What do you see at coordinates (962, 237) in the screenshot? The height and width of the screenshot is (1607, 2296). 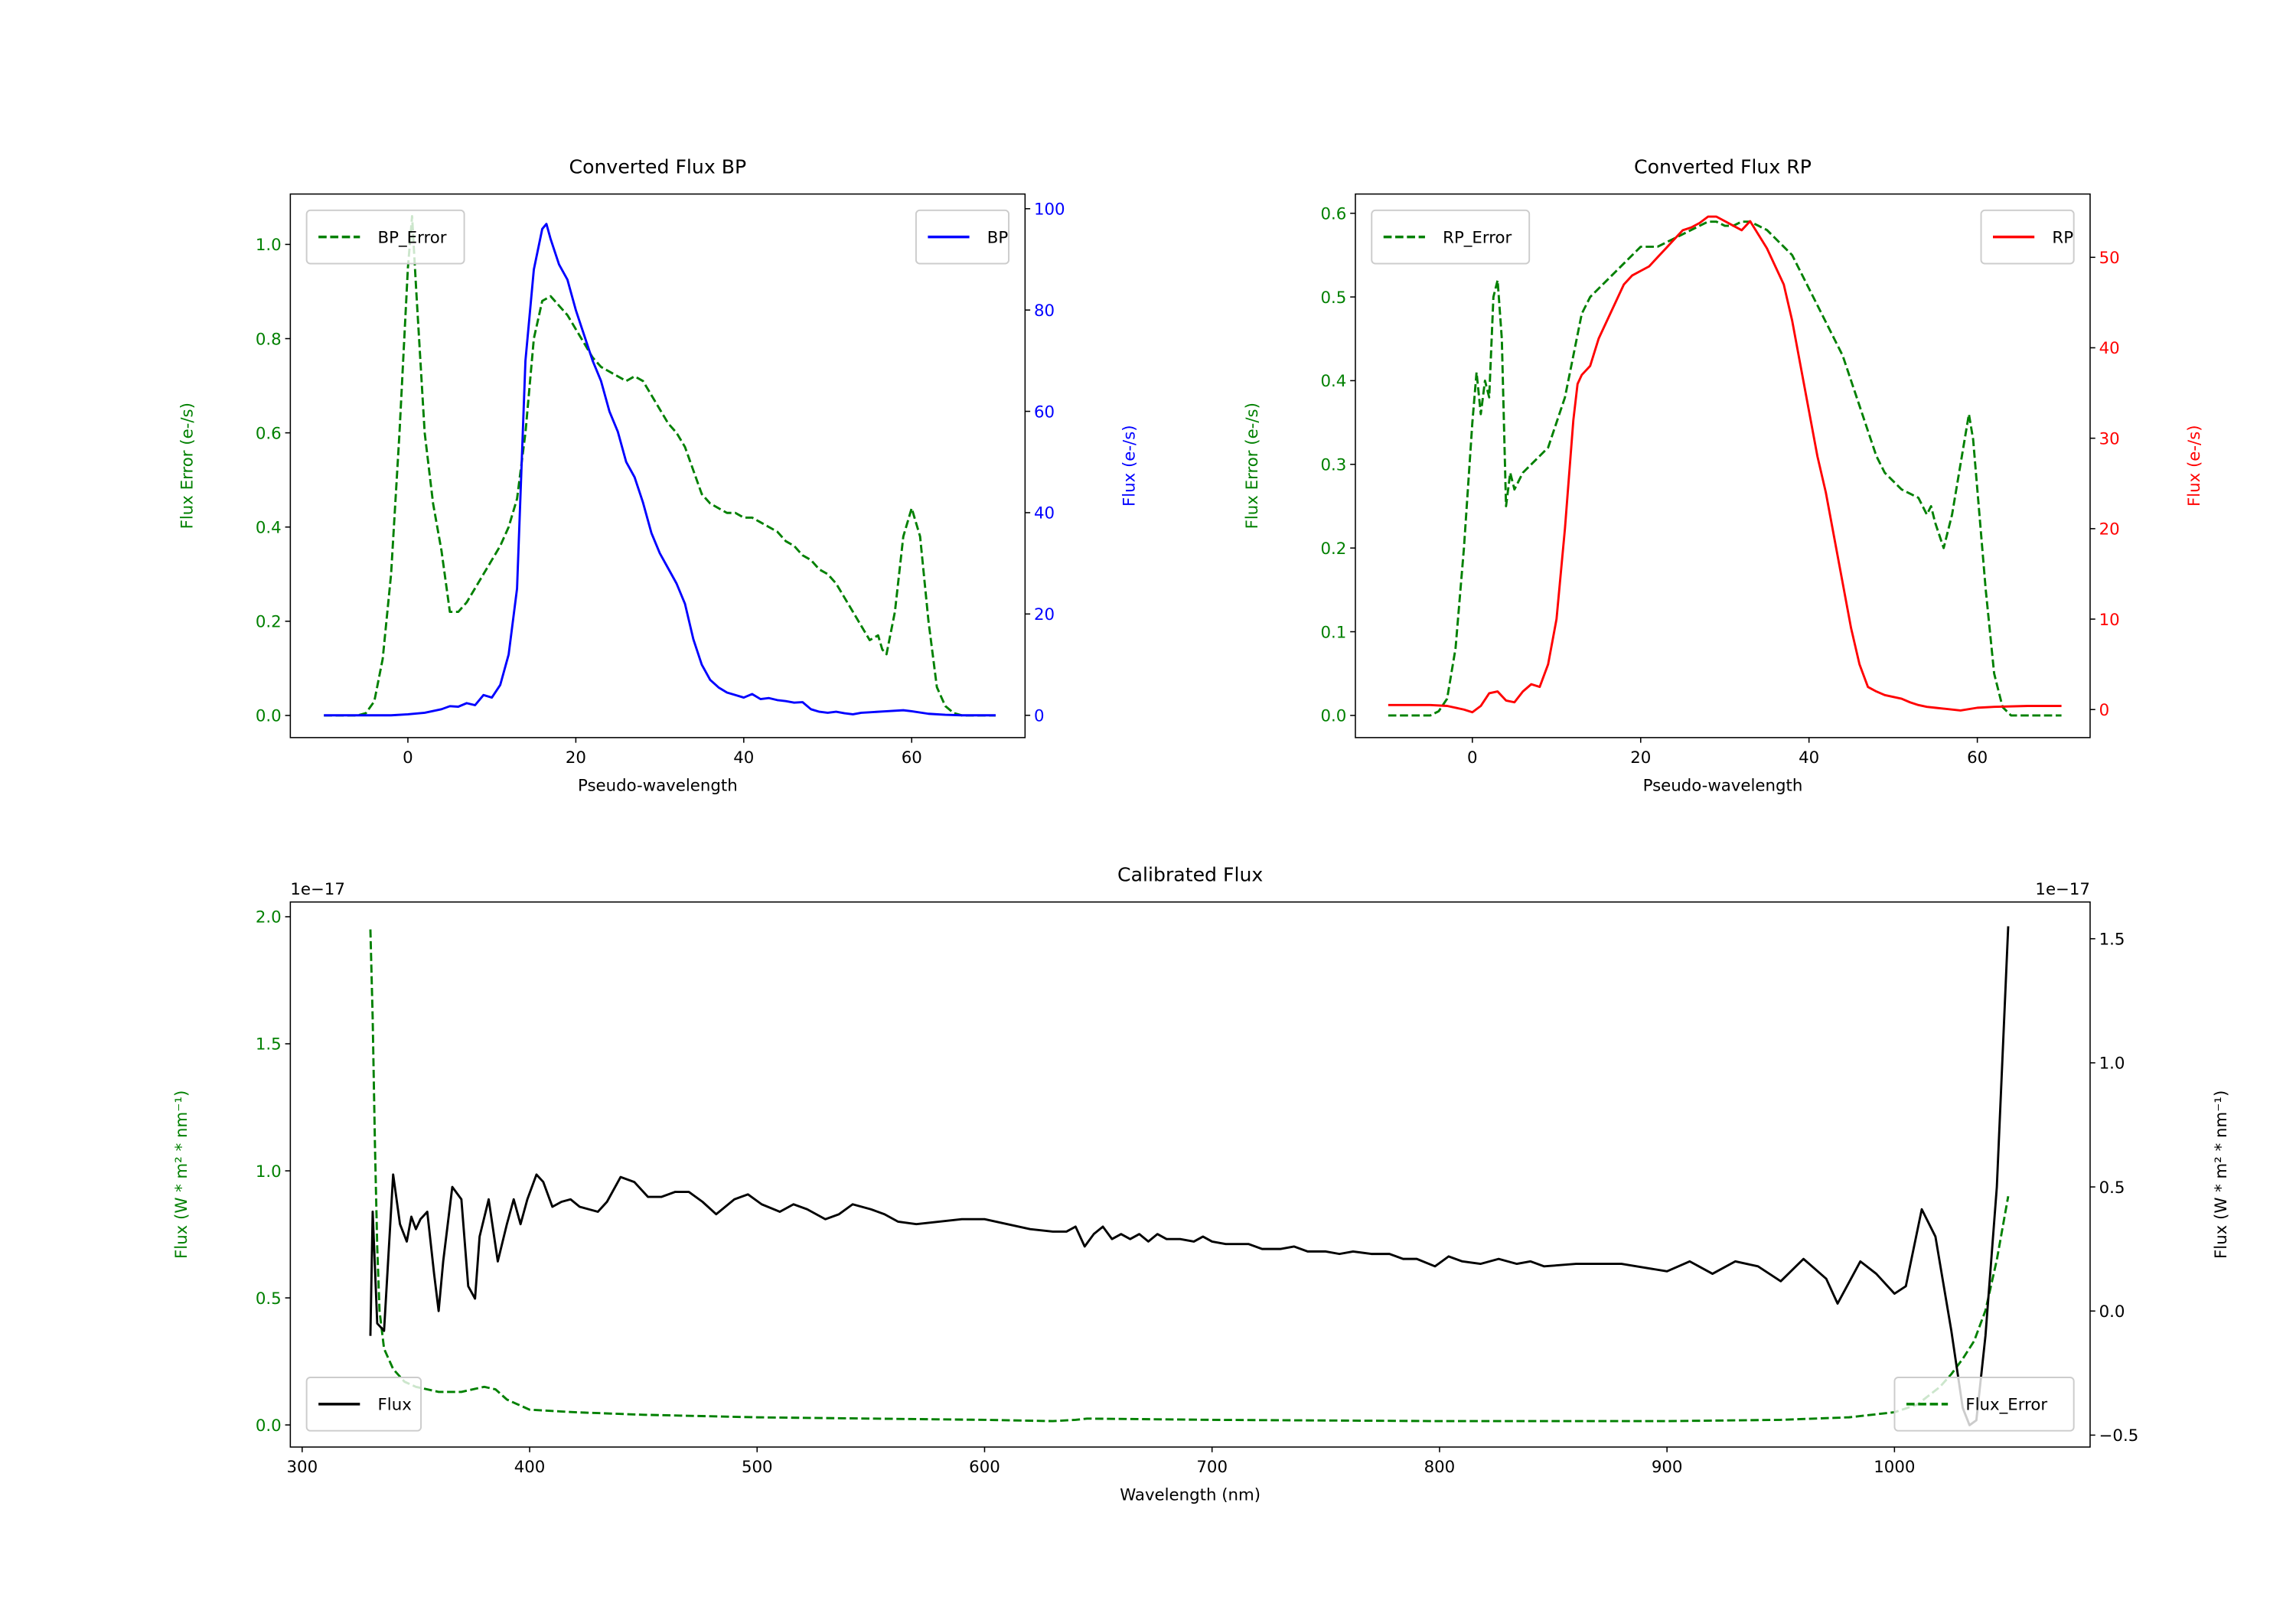 I see `legend-bp: BP` at bounding box center [962, 237].